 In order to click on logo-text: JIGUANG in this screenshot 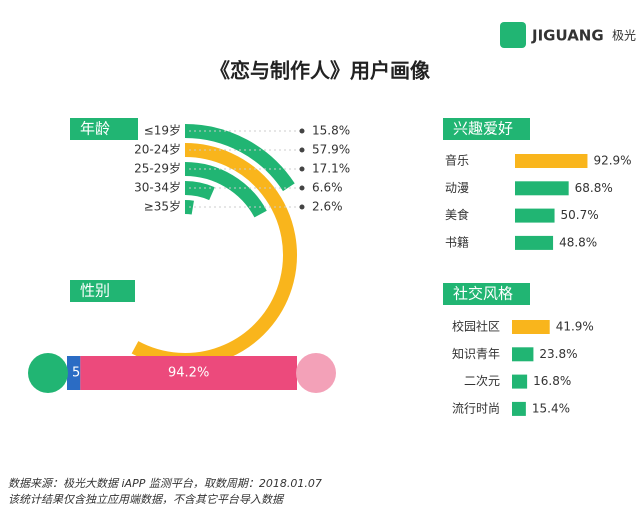, I will do `click(567, 36)`.